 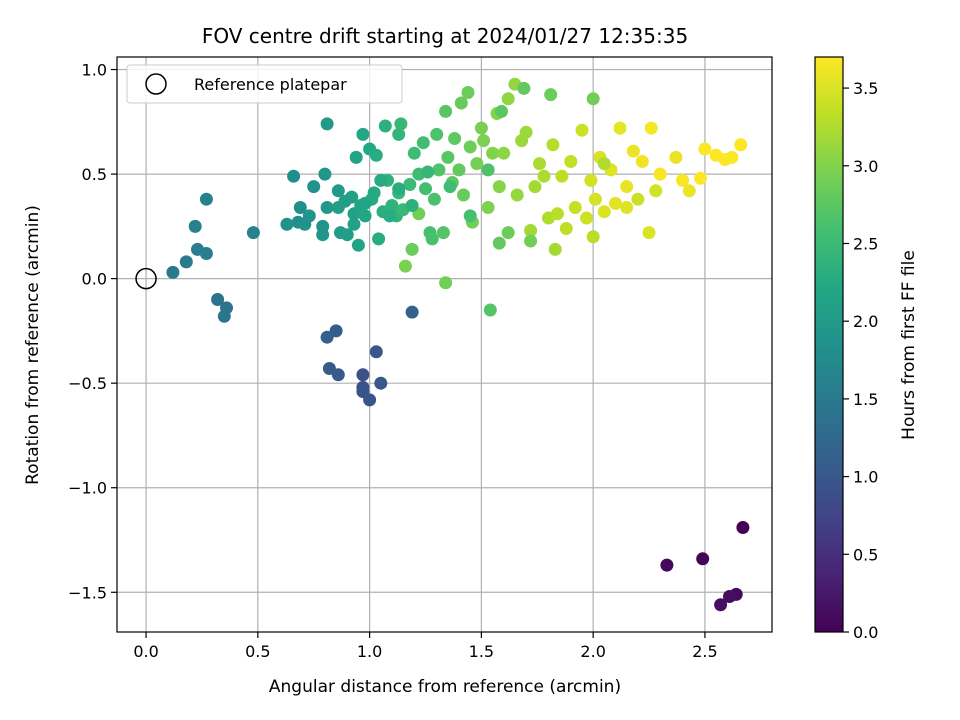 I want to click on x-tick-label: 1.5, so click(x=481, y=651).